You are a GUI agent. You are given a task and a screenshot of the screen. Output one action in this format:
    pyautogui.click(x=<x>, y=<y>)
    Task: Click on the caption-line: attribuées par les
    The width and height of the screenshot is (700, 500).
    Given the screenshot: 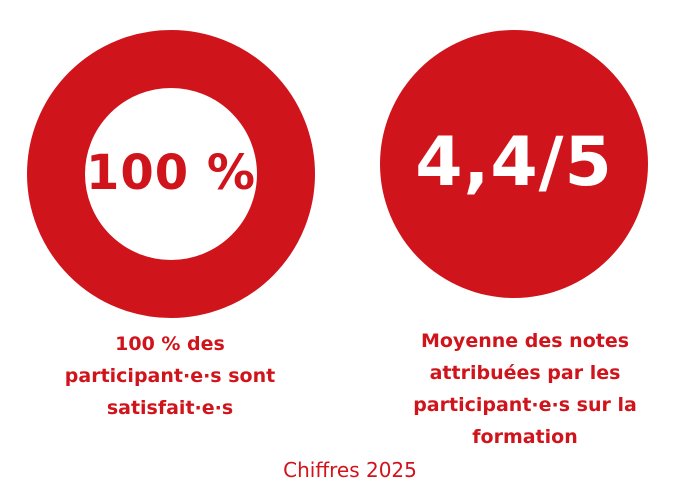 What is the action you would take?
    pyautogui.click(x=525, y=373)
    